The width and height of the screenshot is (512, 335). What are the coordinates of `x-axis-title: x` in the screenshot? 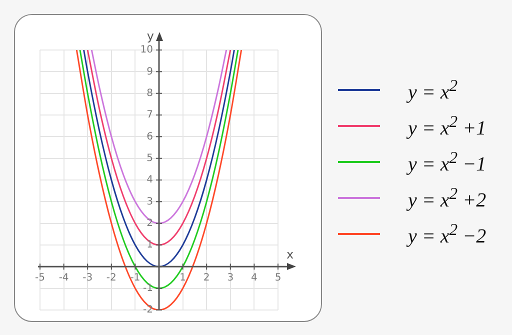 It's located at (290, 255).